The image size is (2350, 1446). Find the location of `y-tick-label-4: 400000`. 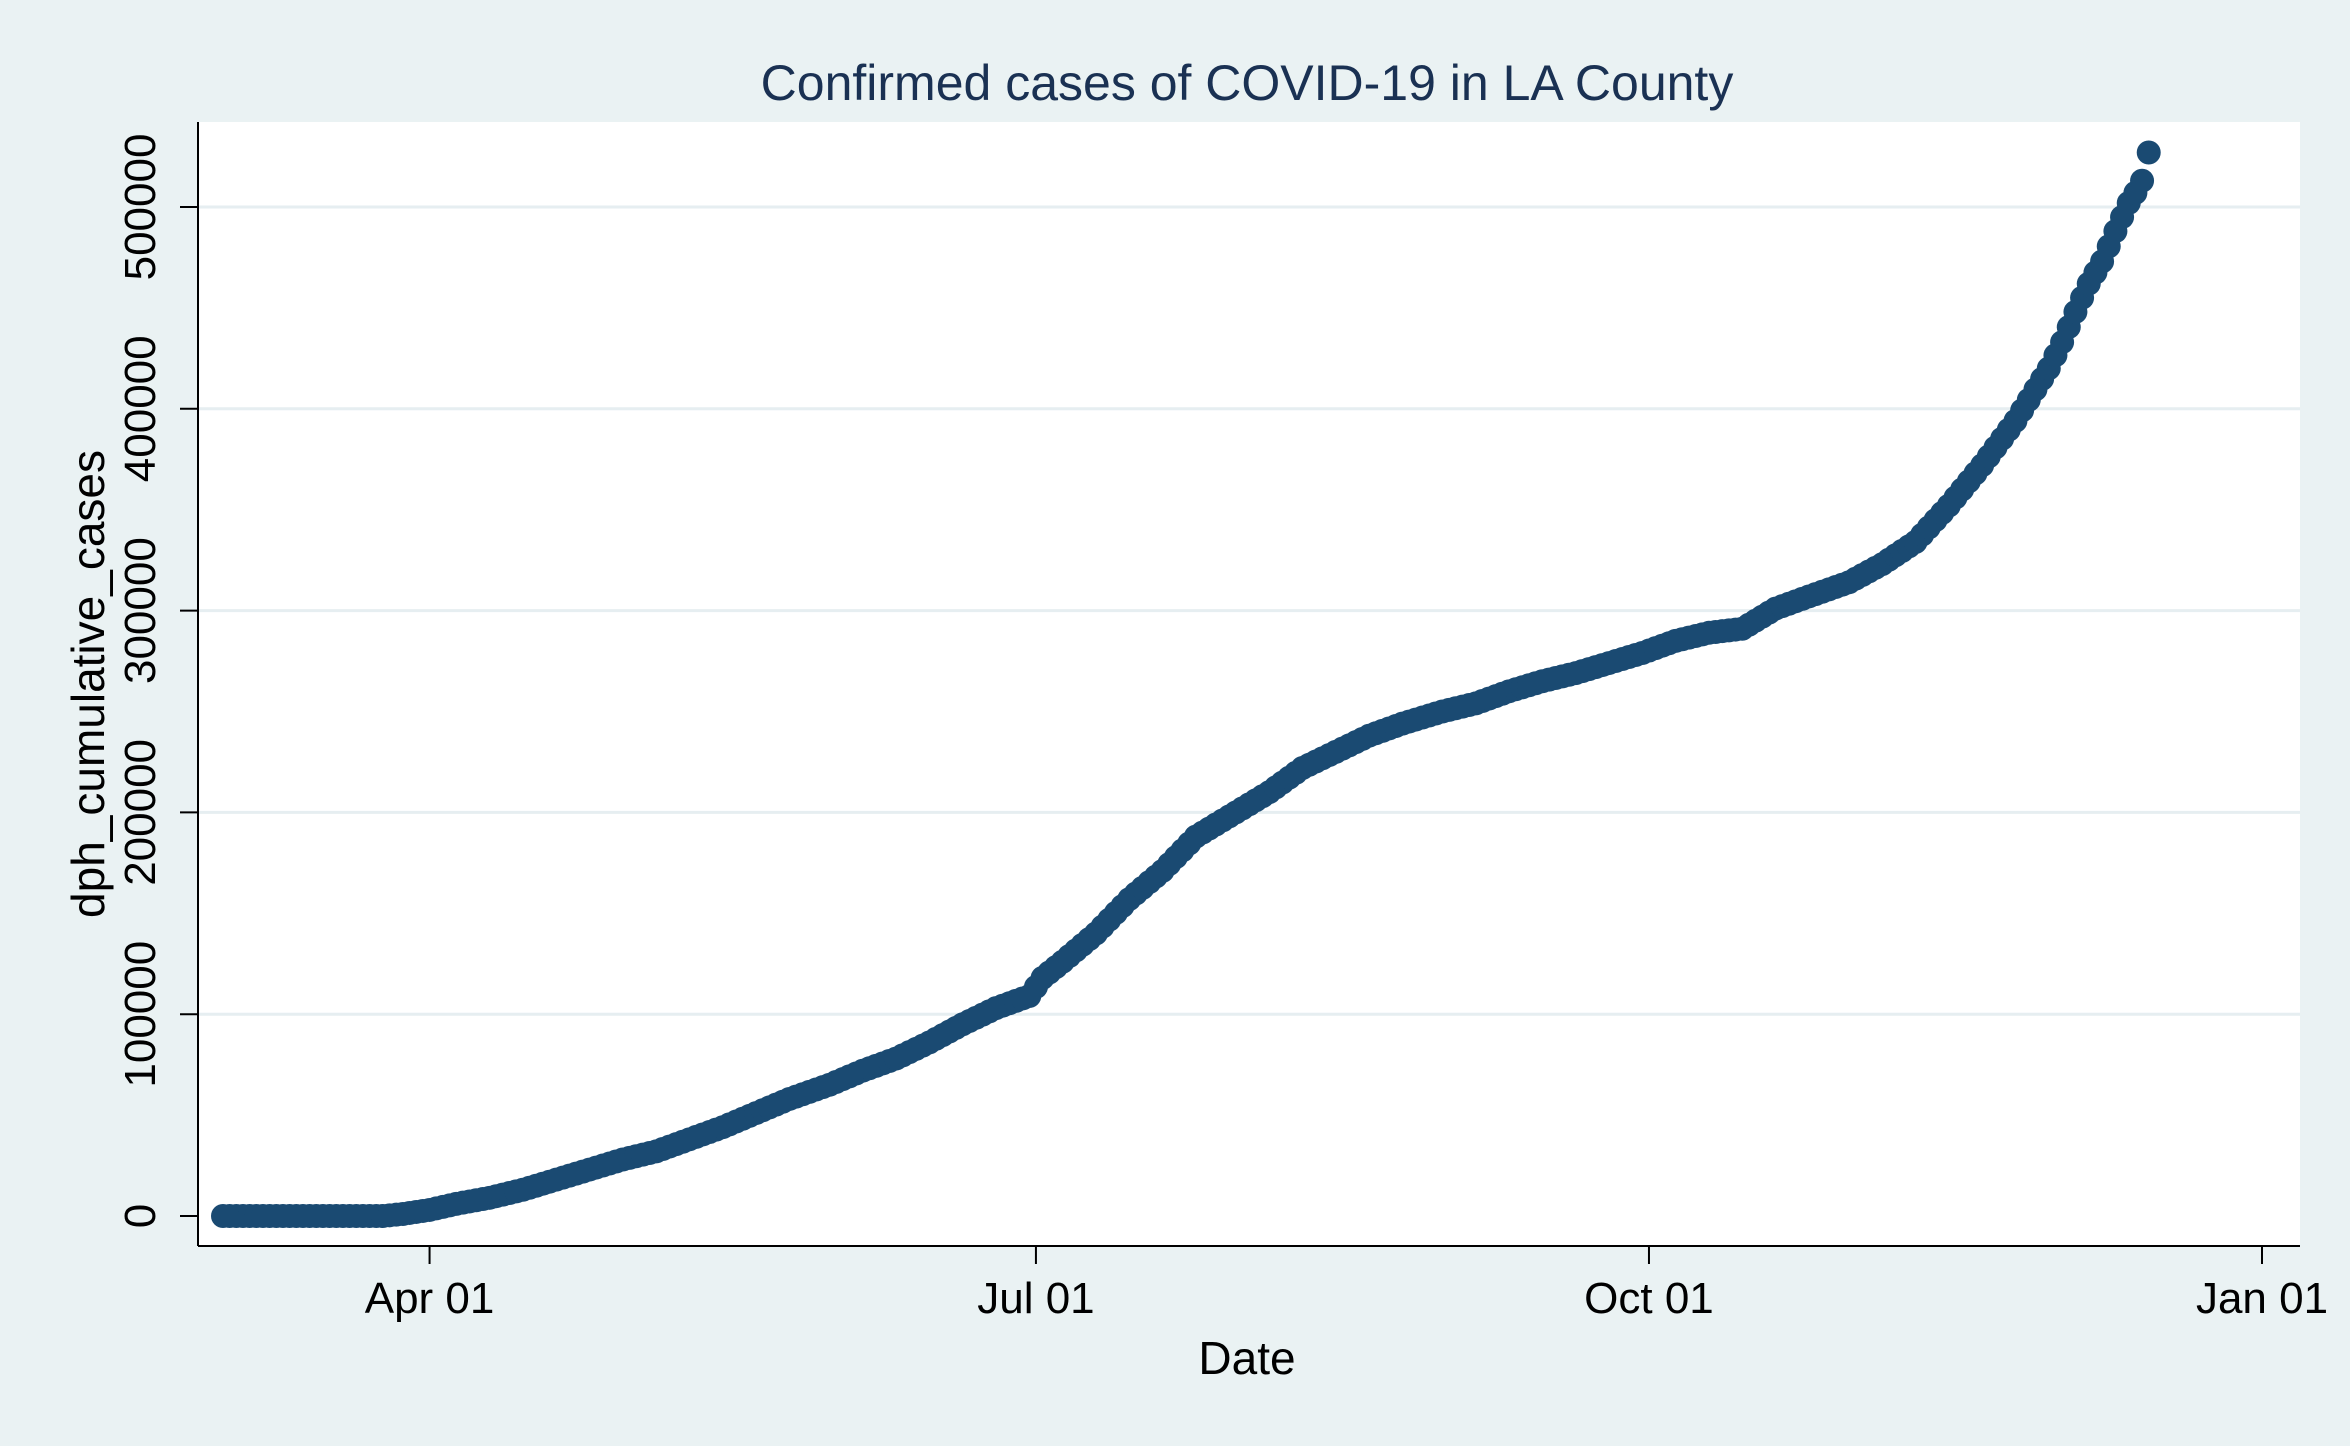

y-tick-label-4: 400000 is located at coordinates (140, 408).